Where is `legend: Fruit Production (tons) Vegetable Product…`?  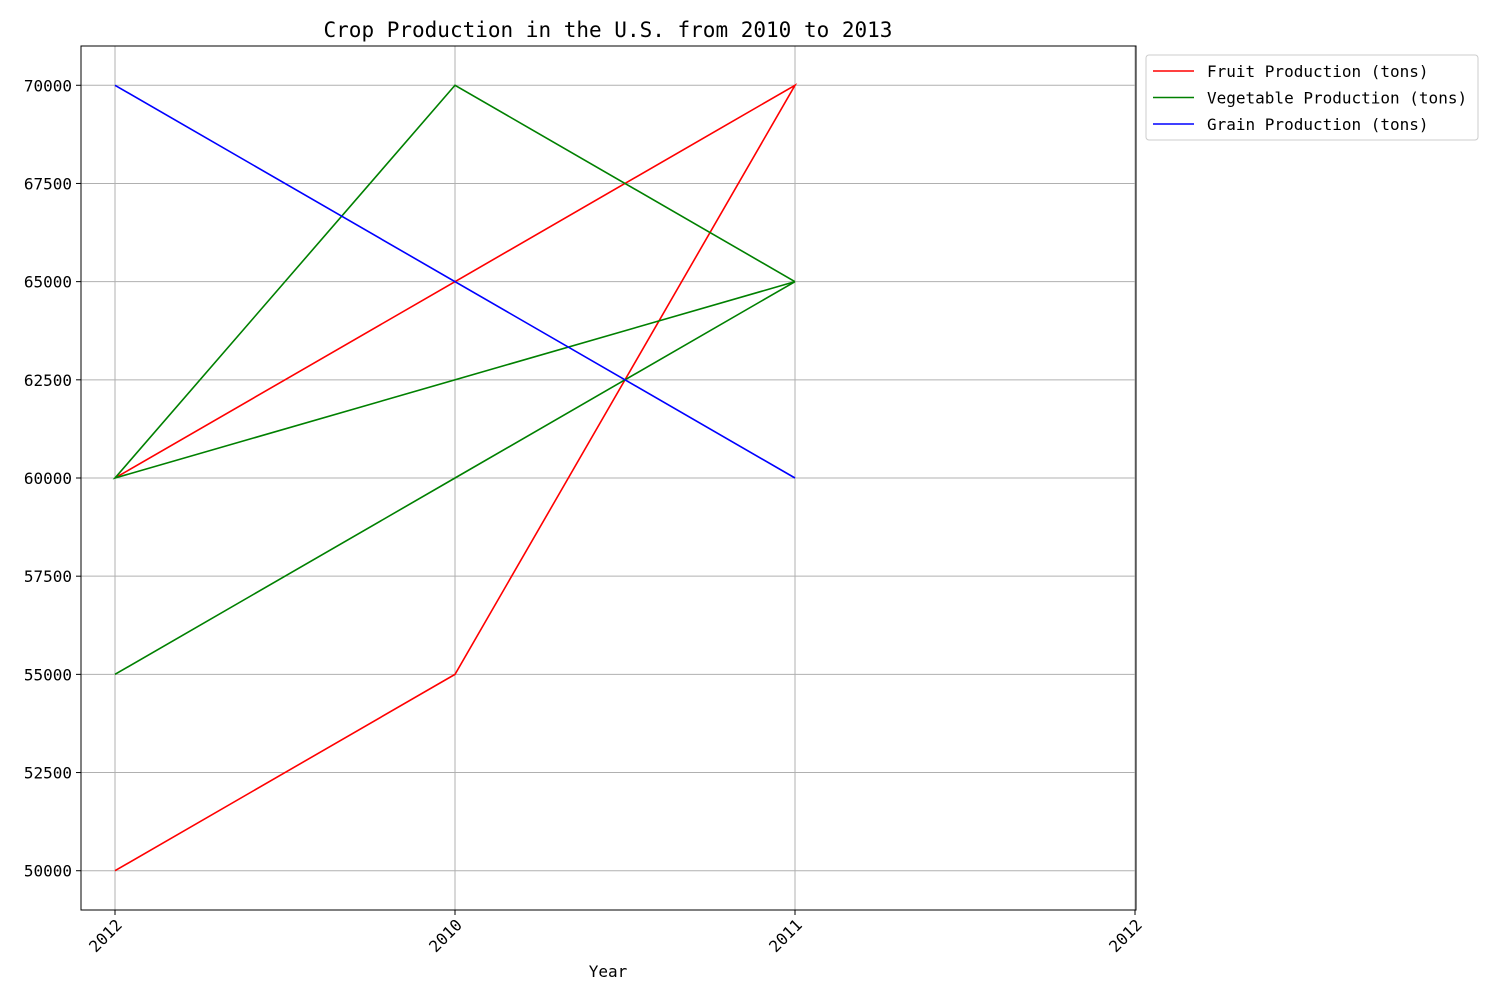
legend: Fruit Production (tons) Vegetable Product… is located at coordinates (1312, 97).